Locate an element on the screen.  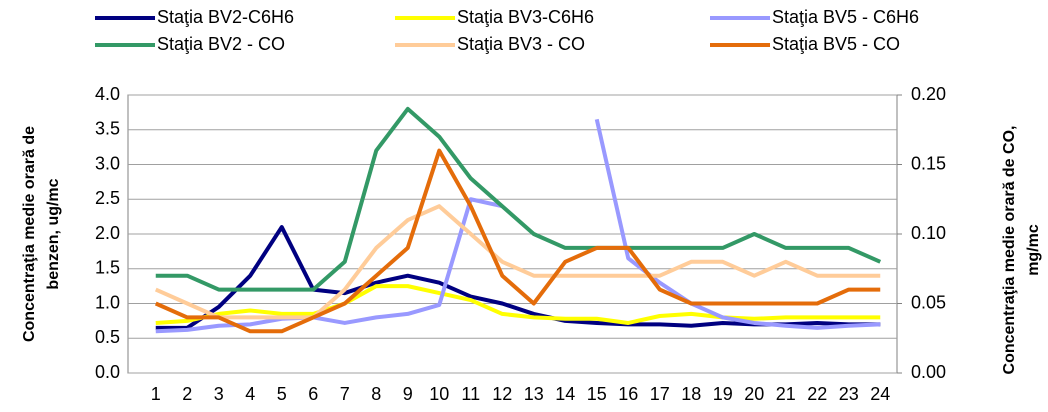
x-tick-label: 4 is located at coordinates (250, 394).